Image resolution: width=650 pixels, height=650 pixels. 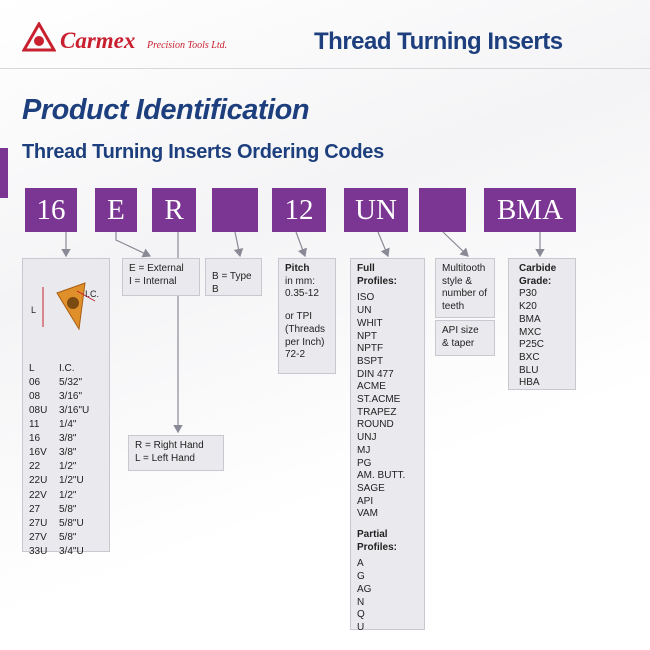 What do you see at coordinates (156, 268) in the screenshot?
I see `text: E = External` at bounding box center [156, 268].